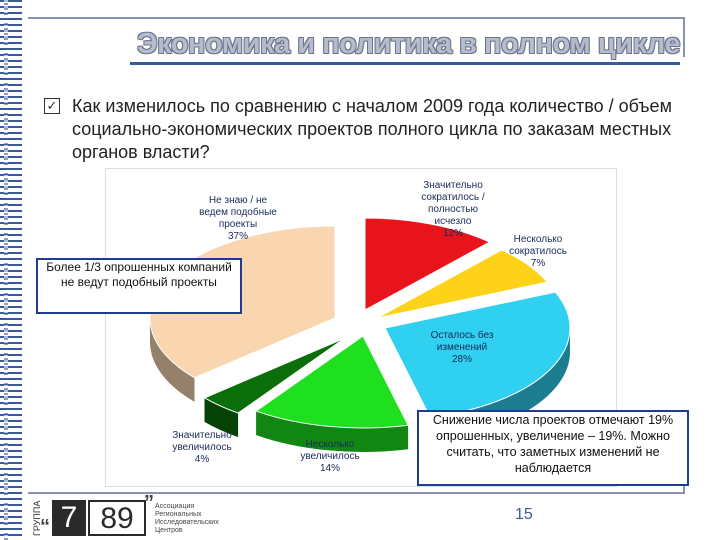 The image size is (720, 540). I want to click on title-underline, so click(405, 63).